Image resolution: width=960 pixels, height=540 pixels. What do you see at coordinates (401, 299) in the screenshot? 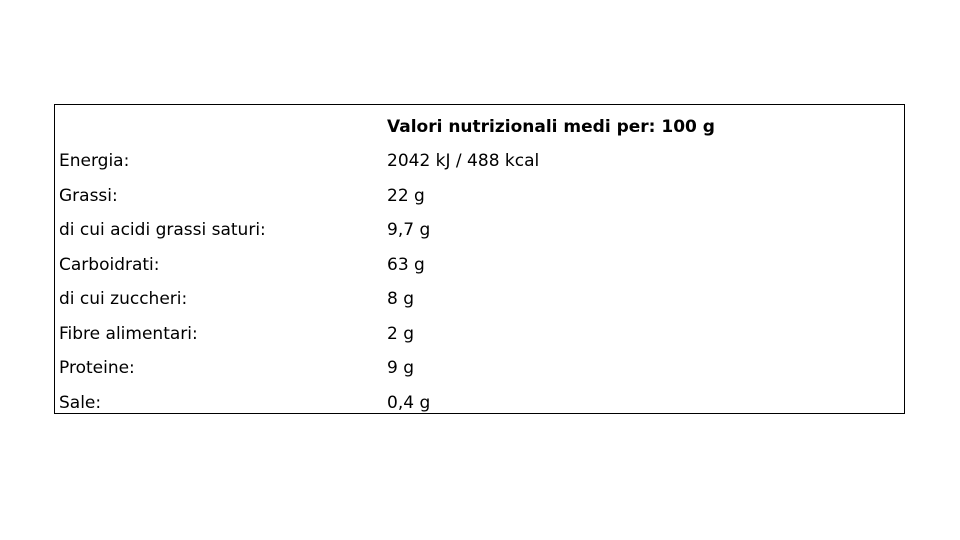
I see `cell: 8 g` at bounding box center [401, 299].